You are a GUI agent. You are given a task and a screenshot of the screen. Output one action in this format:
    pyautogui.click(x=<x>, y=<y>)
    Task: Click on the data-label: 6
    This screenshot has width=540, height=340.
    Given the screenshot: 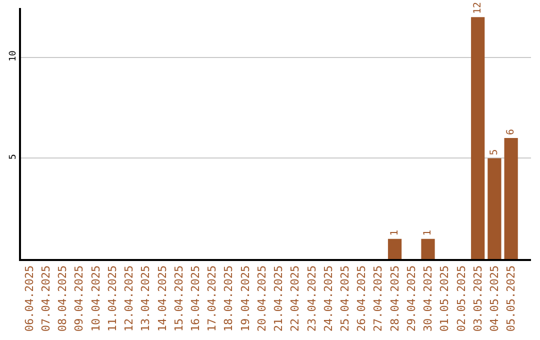 What is the action you would take?
    pyautogui.click(x=511, y=132)
    